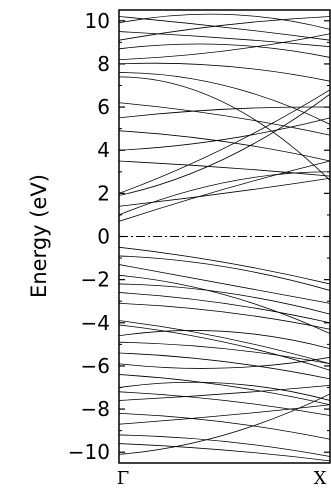  What do you see at coordinates (103, 150) in the screenshot?
I see `y-tick-label: 4` at bounding box center [103, 150].